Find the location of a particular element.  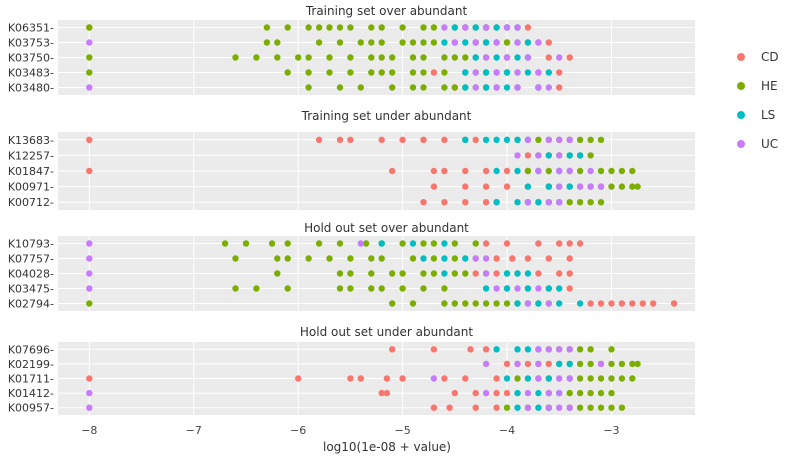

panel-title: Training set over abundant is located at coordinates (386, 11).